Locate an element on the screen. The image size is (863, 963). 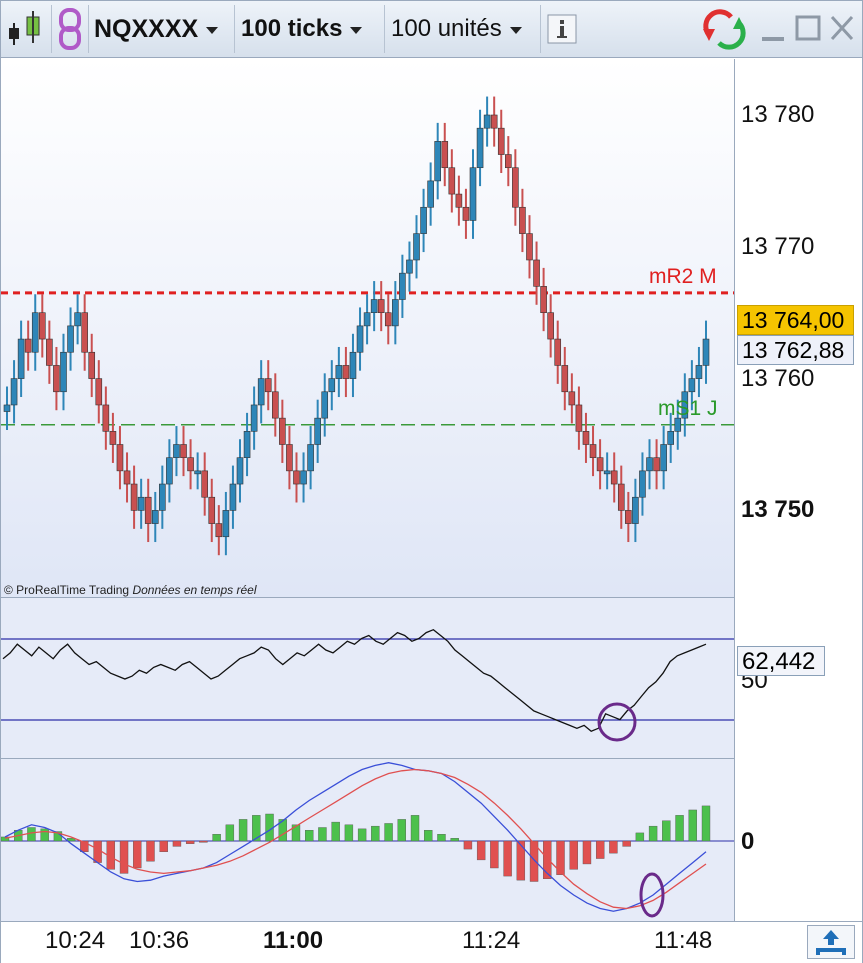
time-tick: 10:36 is located at coordinates (159, 940).